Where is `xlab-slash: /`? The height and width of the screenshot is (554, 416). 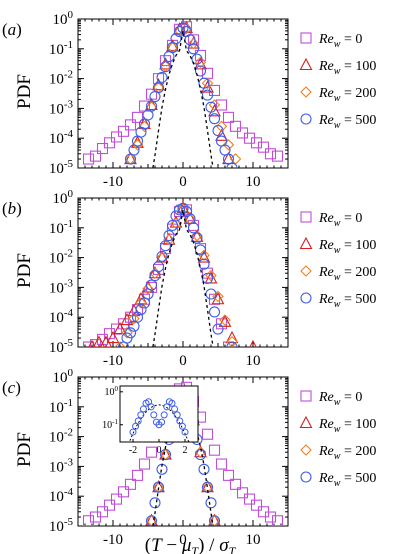
xlab-slash: / is located at coordinates (211, 544).